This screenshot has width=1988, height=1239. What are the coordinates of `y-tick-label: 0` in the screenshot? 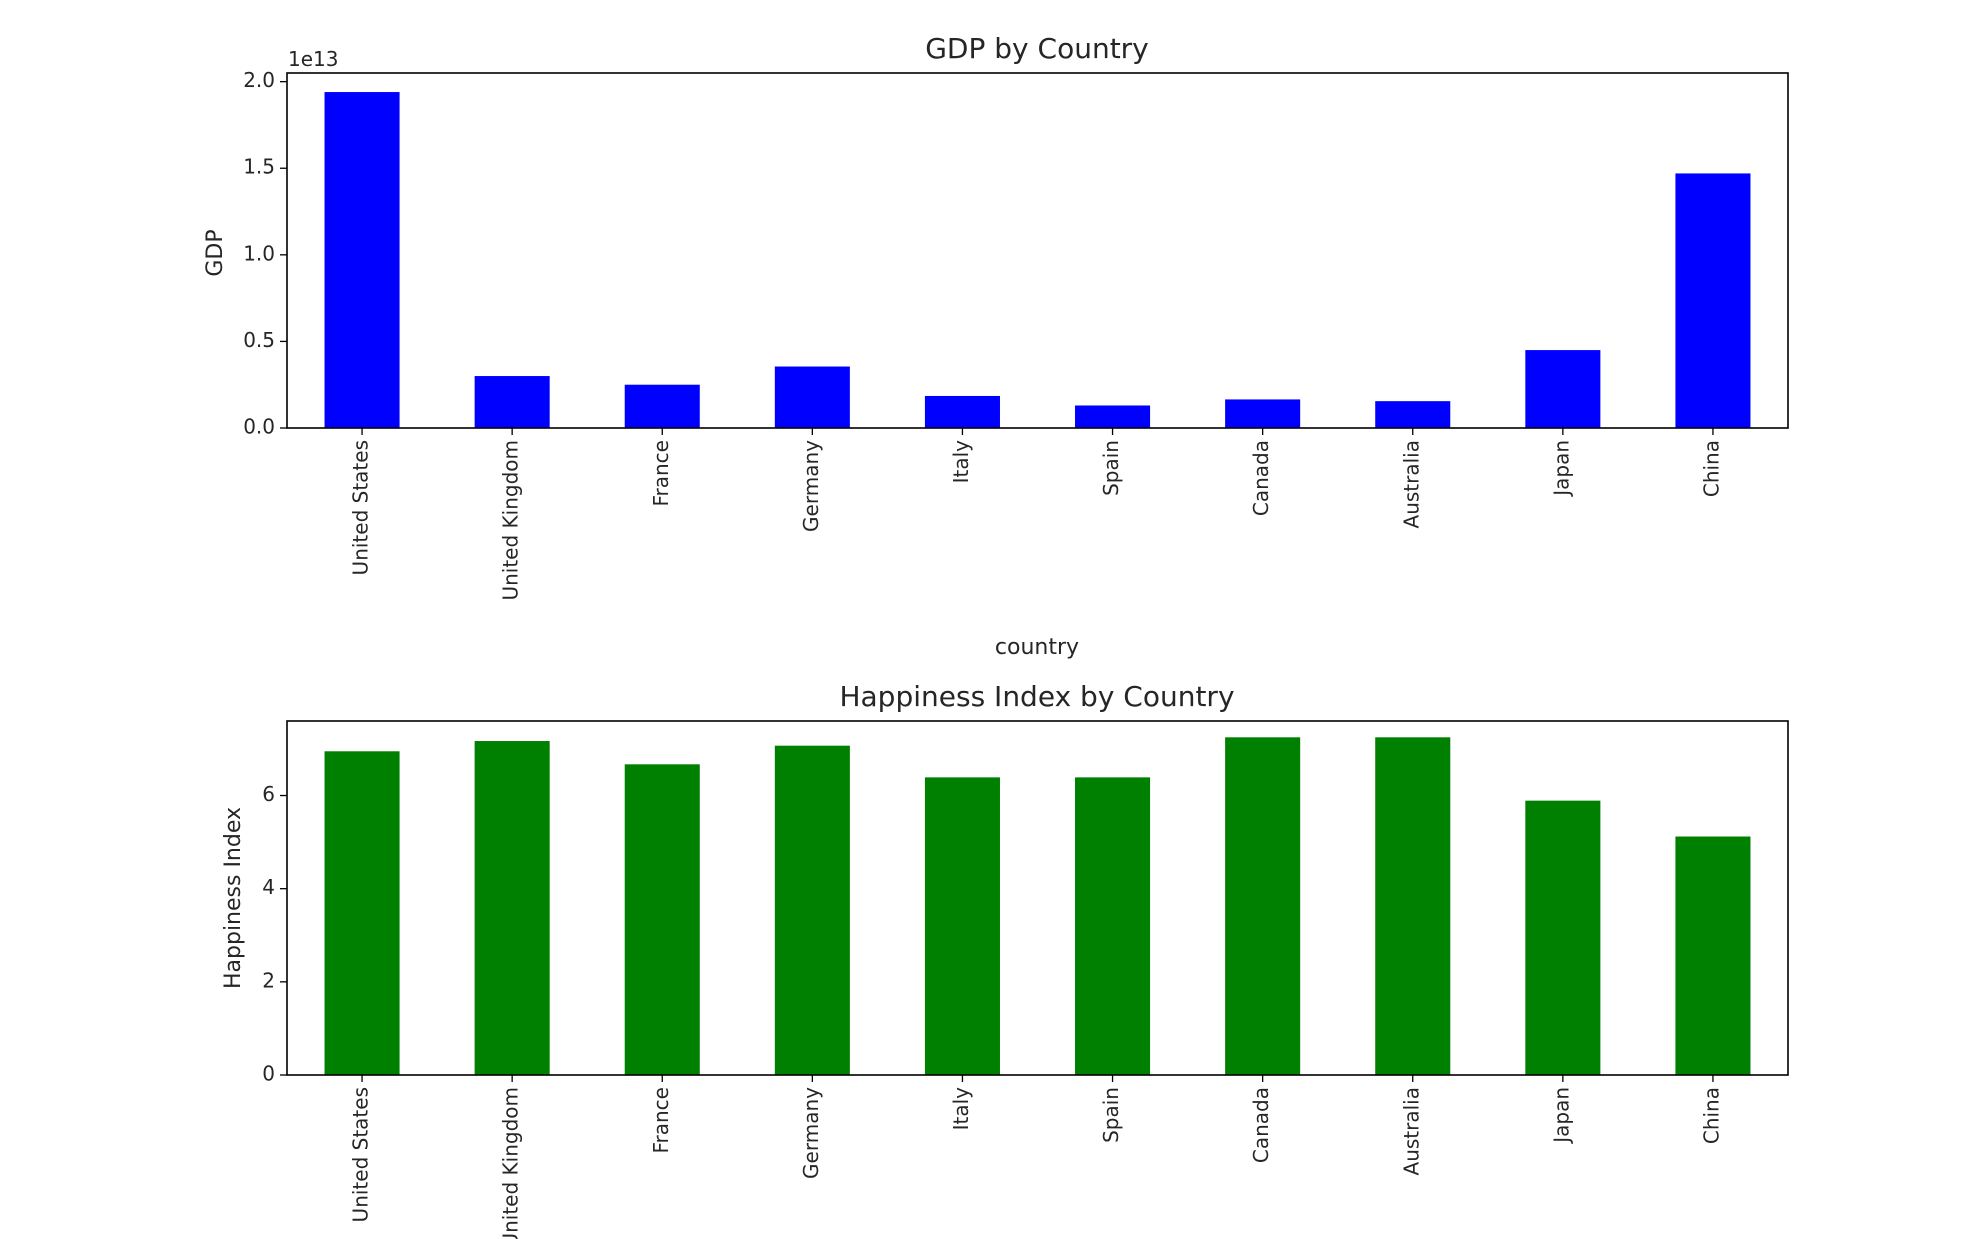 It's located at (268, 1074).